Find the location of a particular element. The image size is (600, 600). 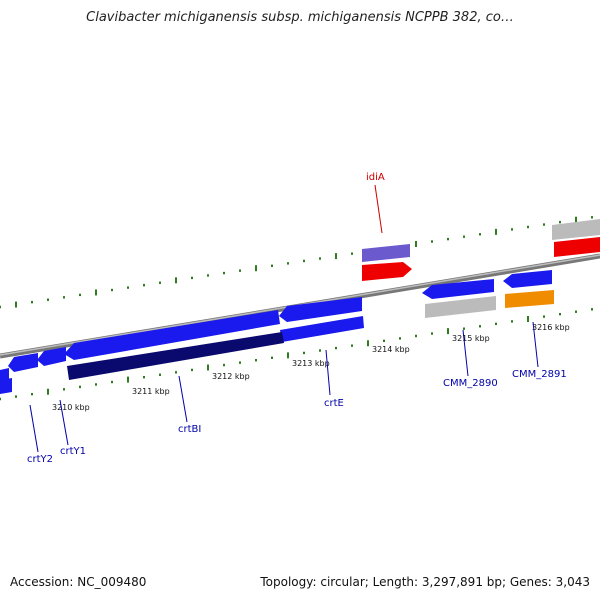

gene-feature-idiA is located at coordinates (387, 271).